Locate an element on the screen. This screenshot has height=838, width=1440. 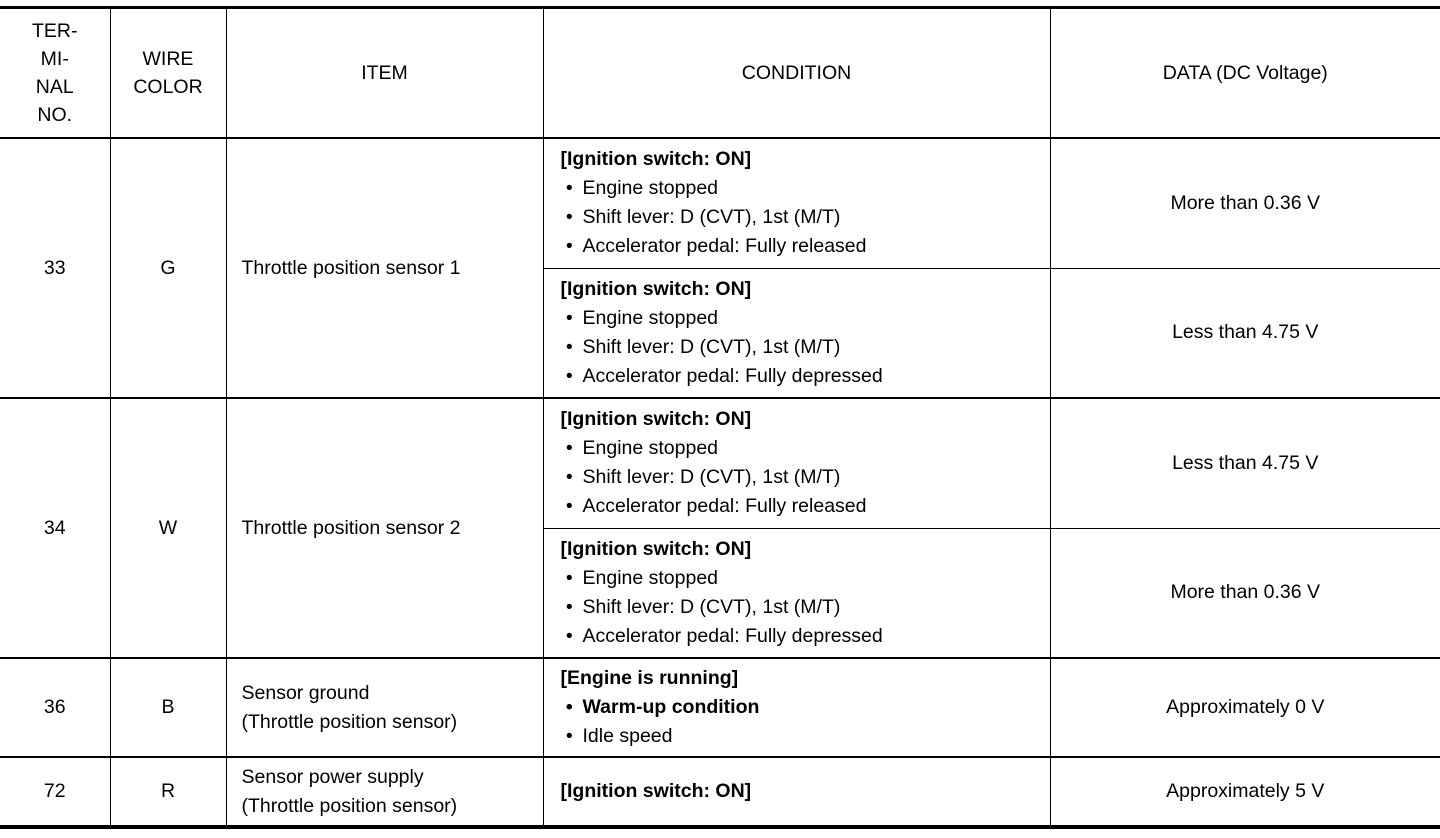
header-wire-color: WIRE COLOR is located at coordinates (167, 73).